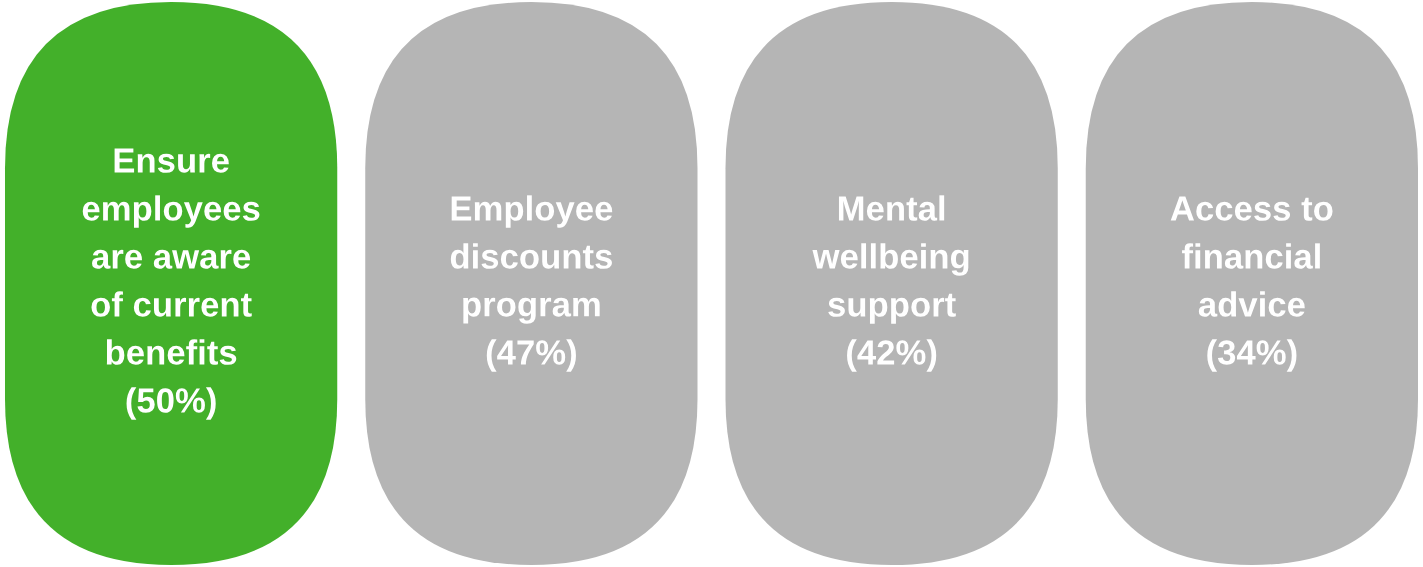  What do you see at coordinates (171, 256) in the screenshot?
I see `category-label: Ensure employees are aware of current benefits` at bounding box center [171, 256].